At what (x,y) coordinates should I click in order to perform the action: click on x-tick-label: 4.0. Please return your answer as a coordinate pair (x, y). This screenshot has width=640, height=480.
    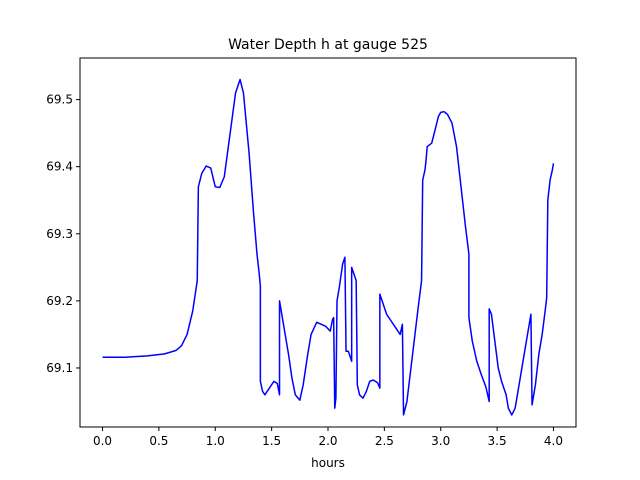
    Looking at the image, I should click on (553, 441).